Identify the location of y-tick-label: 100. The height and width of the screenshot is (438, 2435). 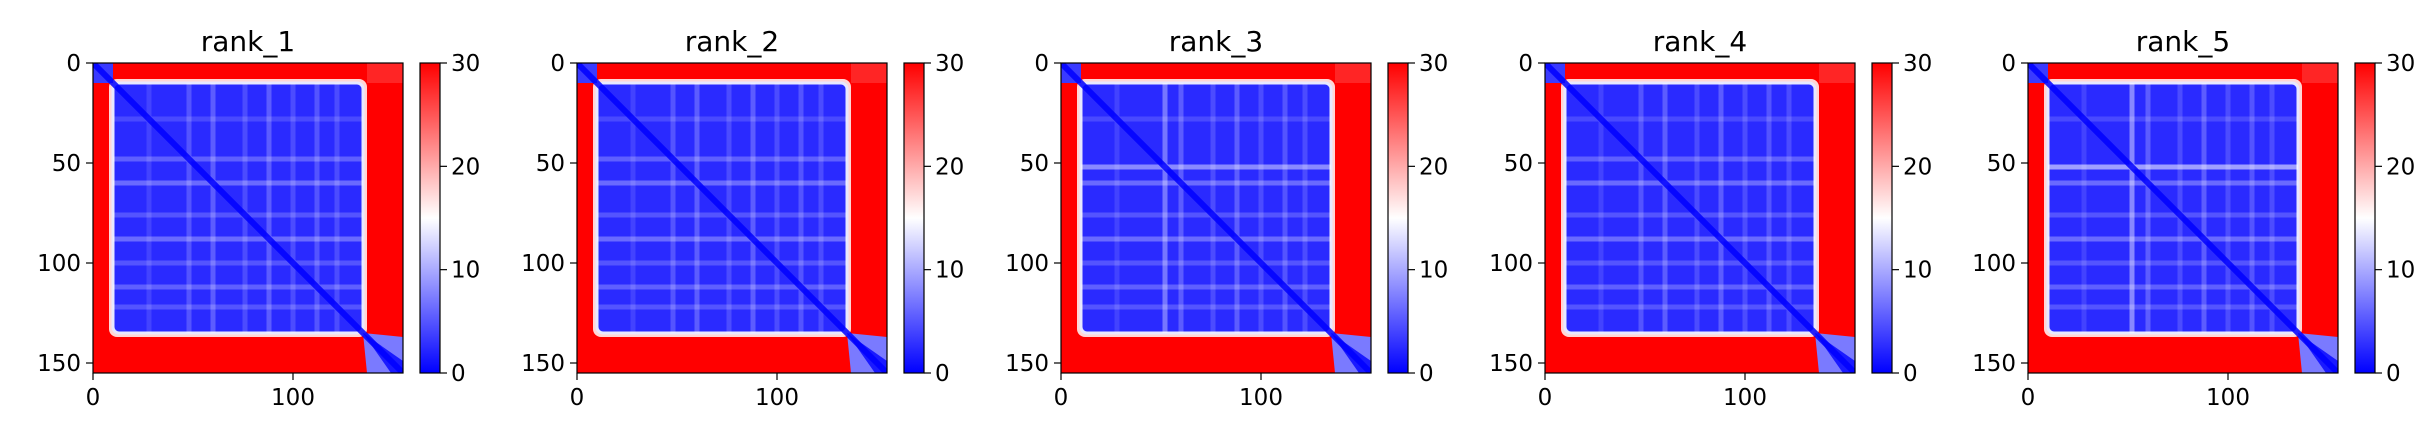
(1027, 264).